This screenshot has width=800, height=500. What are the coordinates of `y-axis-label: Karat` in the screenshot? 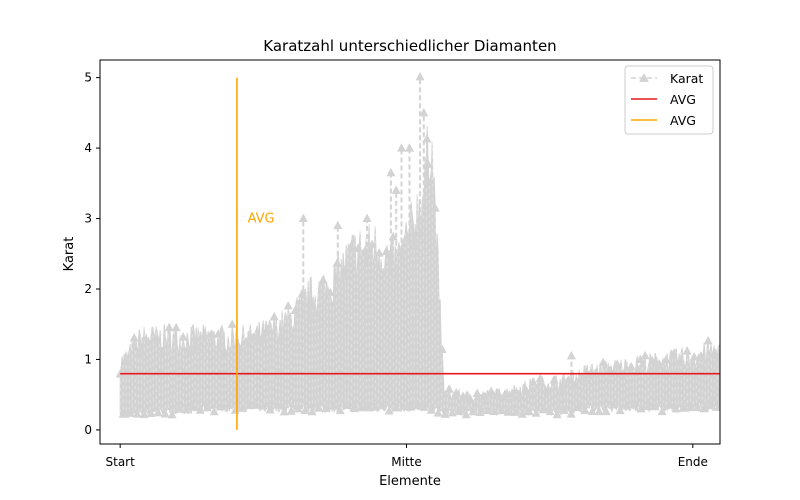 It's located at (69, 254).